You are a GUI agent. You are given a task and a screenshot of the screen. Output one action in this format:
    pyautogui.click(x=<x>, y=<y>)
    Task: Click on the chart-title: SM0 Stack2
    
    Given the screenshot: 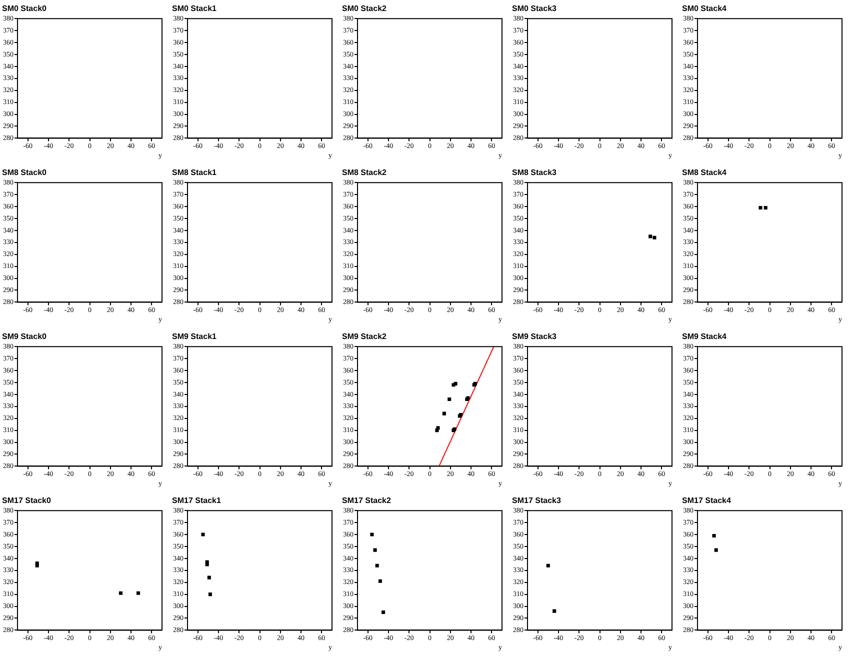 What is the action you would take?
    pyautogui.click(x=365, y=9)
    